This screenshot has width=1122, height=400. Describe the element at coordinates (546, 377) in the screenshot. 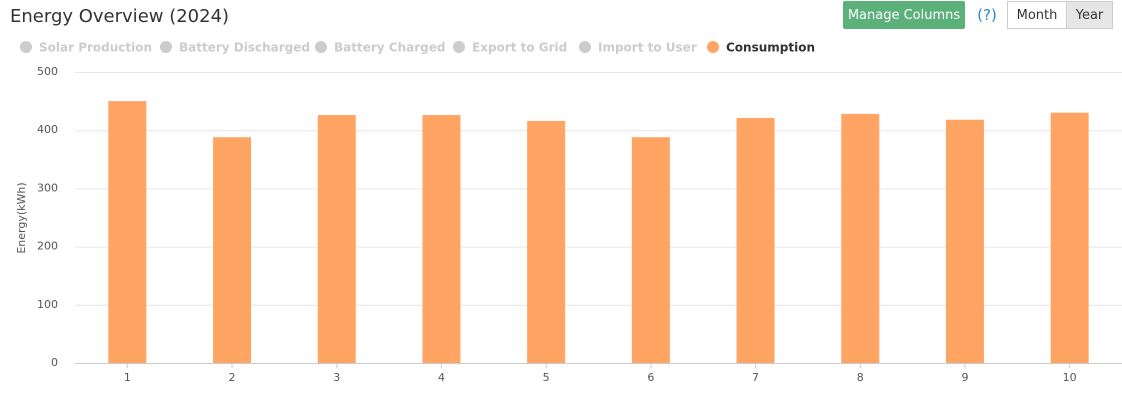

I see `x-tick-label: 5` at that location.